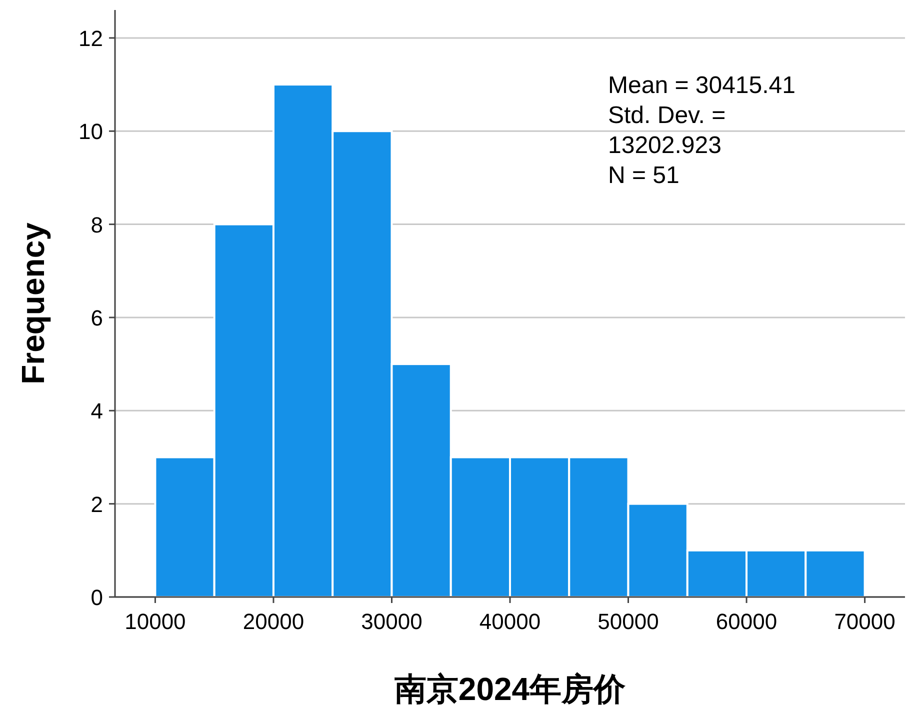  Describe the element at coordinates (510, 621) in the screenshot. I see `x-tick-label: 40000` at that location.